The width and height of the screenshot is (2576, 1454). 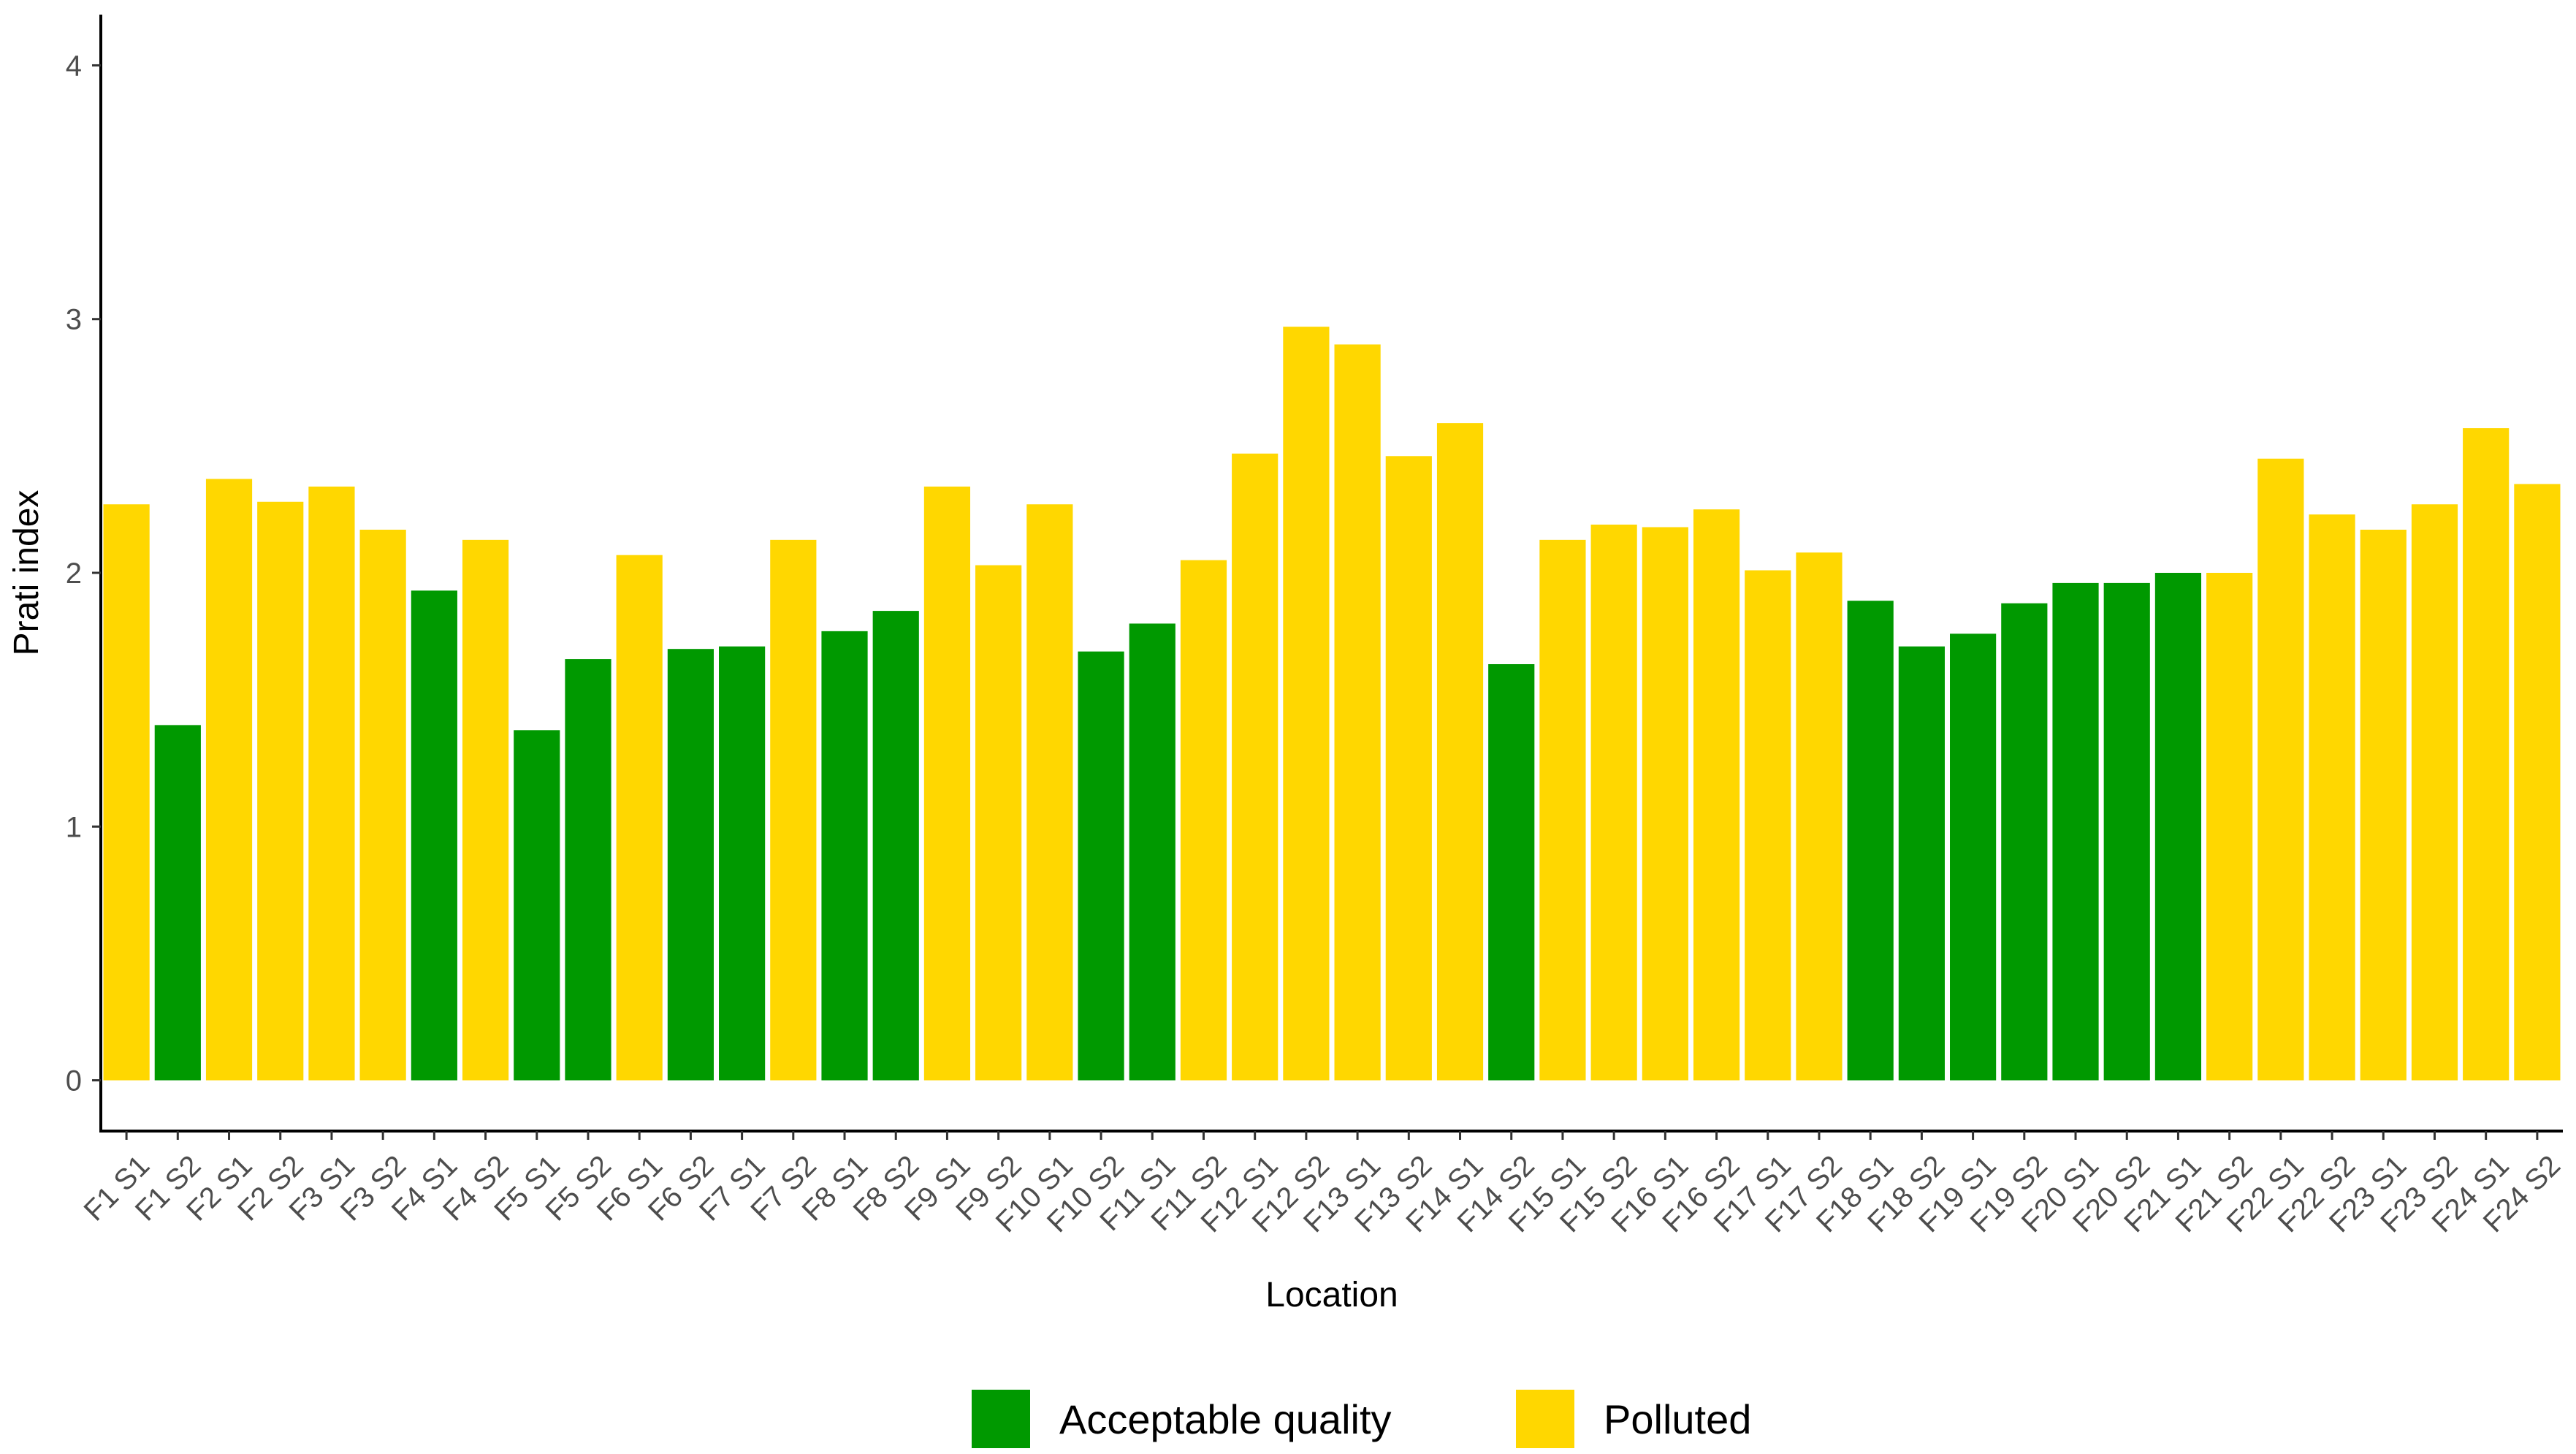 I want to click on bar-f10-s2, so click(x=1101, y=866).